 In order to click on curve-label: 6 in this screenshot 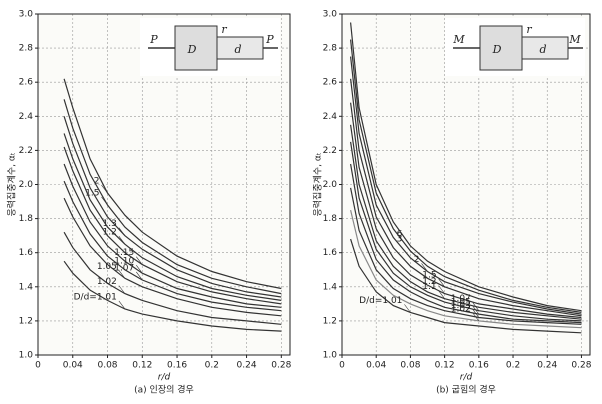, I will do `click(400, 234)`.